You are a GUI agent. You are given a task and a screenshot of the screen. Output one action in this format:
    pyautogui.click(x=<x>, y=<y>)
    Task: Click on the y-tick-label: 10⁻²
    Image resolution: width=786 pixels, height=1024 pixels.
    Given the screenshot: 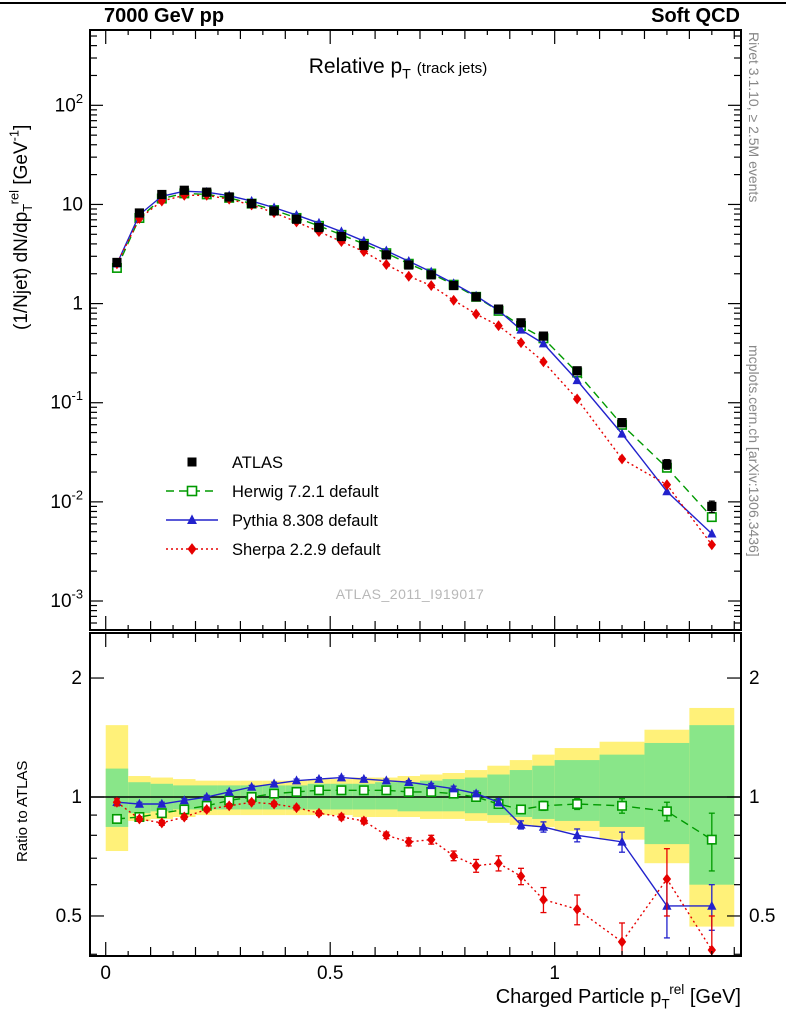 What is the action you would take?
    pyautogui.click(x=66, y=500)
    